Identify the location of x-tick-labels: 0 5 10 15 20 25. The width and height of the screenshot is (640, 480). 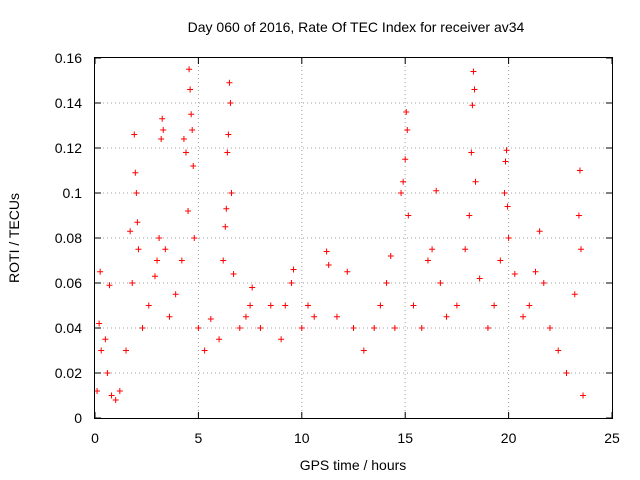
(355, 438).